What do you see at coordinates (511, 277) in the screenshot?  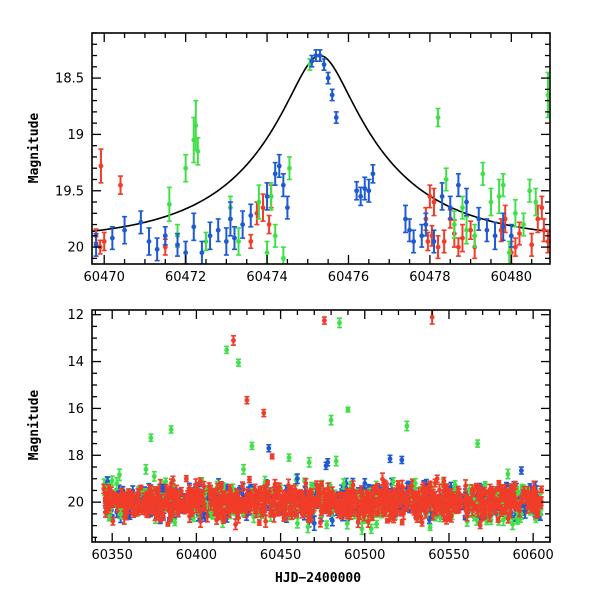 I see `top-x-tick-label: 60480` at bounding box center [511, 277].